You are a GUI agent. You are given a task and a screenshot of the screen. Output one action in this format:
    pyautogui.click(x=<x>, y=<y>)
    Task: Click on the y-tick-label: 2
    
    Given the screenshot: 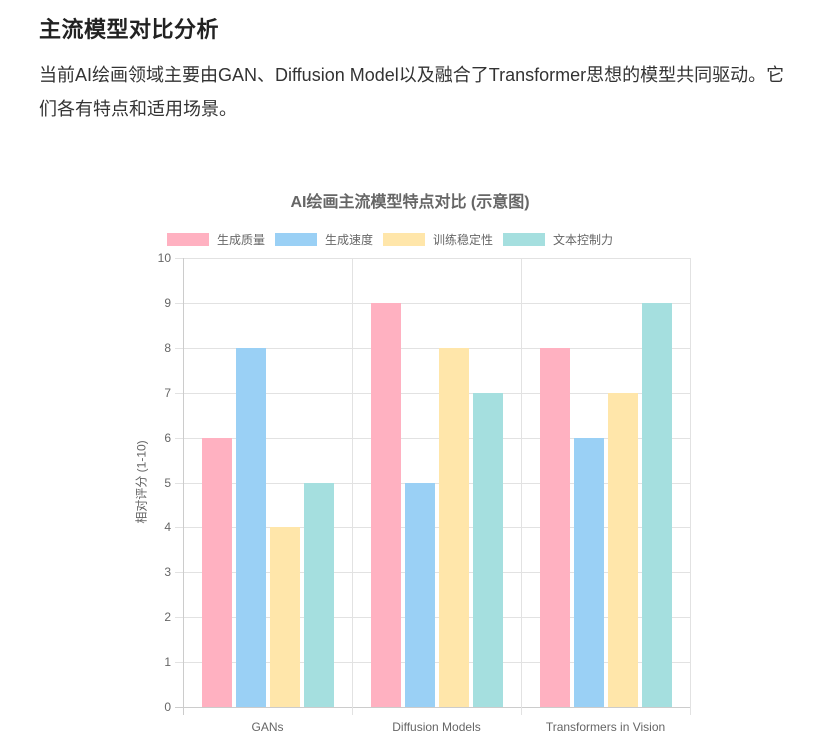 What is the action you would take?
    pyautogui.click(x=167, y=617)
    